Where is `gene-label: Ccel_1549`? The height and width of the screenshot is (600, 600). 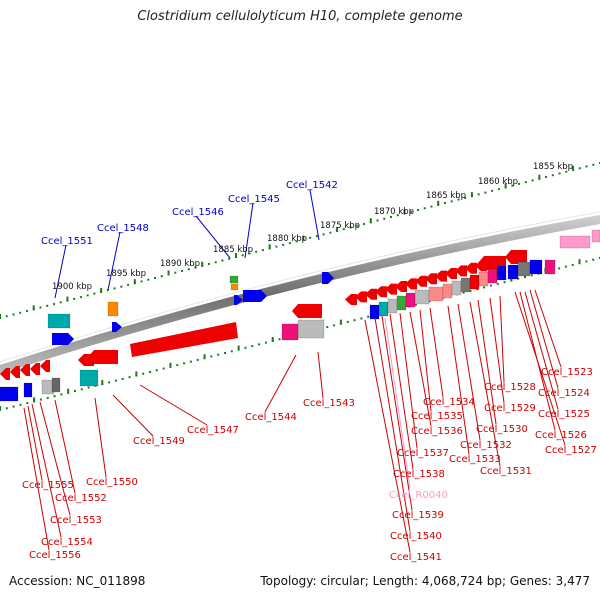 gene-label: Ccel_1549 is located at coordinates (159, 441).